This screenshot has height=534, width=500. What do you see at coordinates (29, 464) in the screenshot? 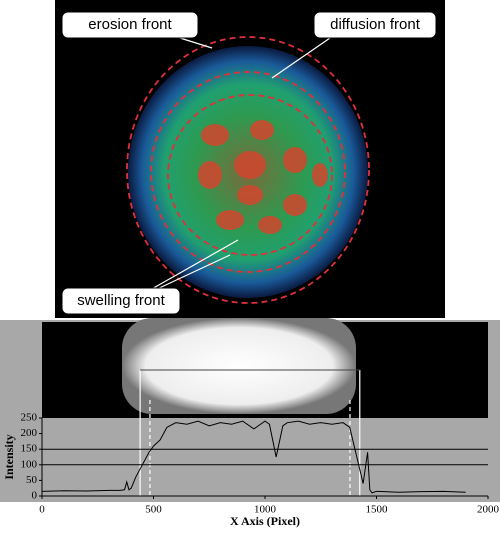
I see `y-tick-label: 100` at bounding box center [29, 464].